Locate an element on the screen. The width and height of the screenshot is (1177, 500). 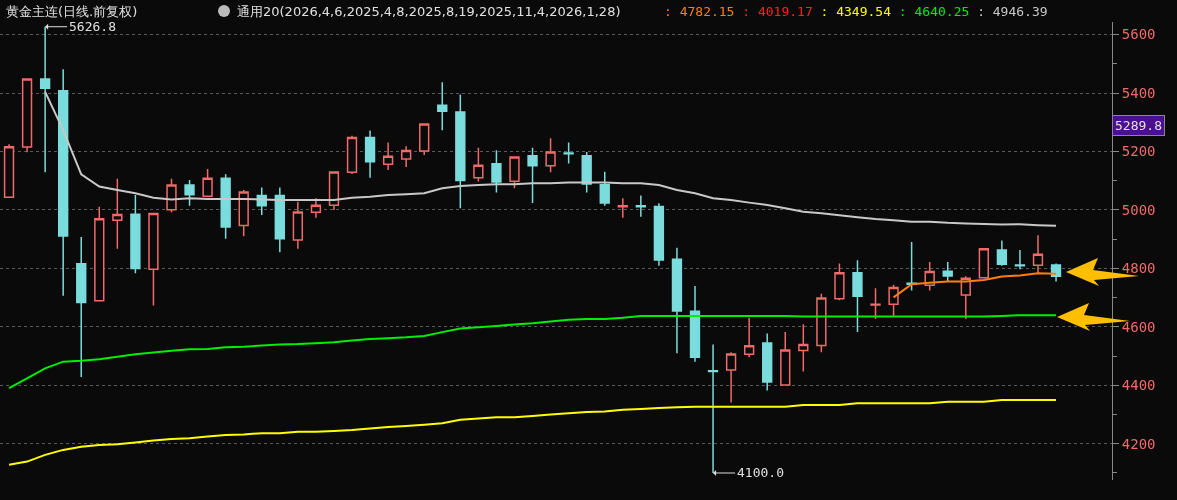
annotation: 5626.8 is located at coordinates (92, 26).